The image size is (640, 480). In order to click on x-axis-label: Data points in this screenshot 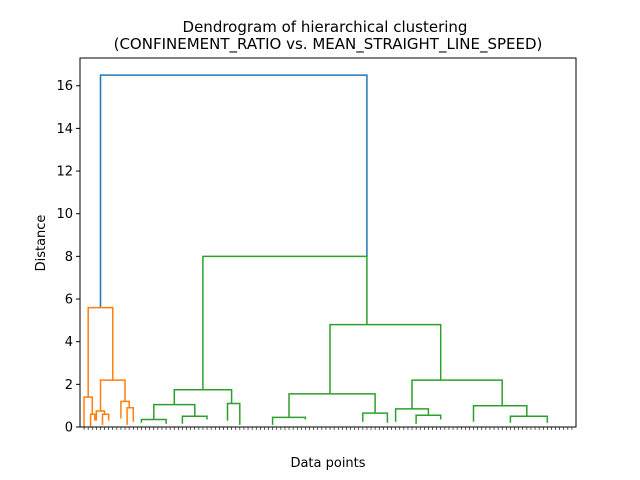, I will do `click(327, 463)`.